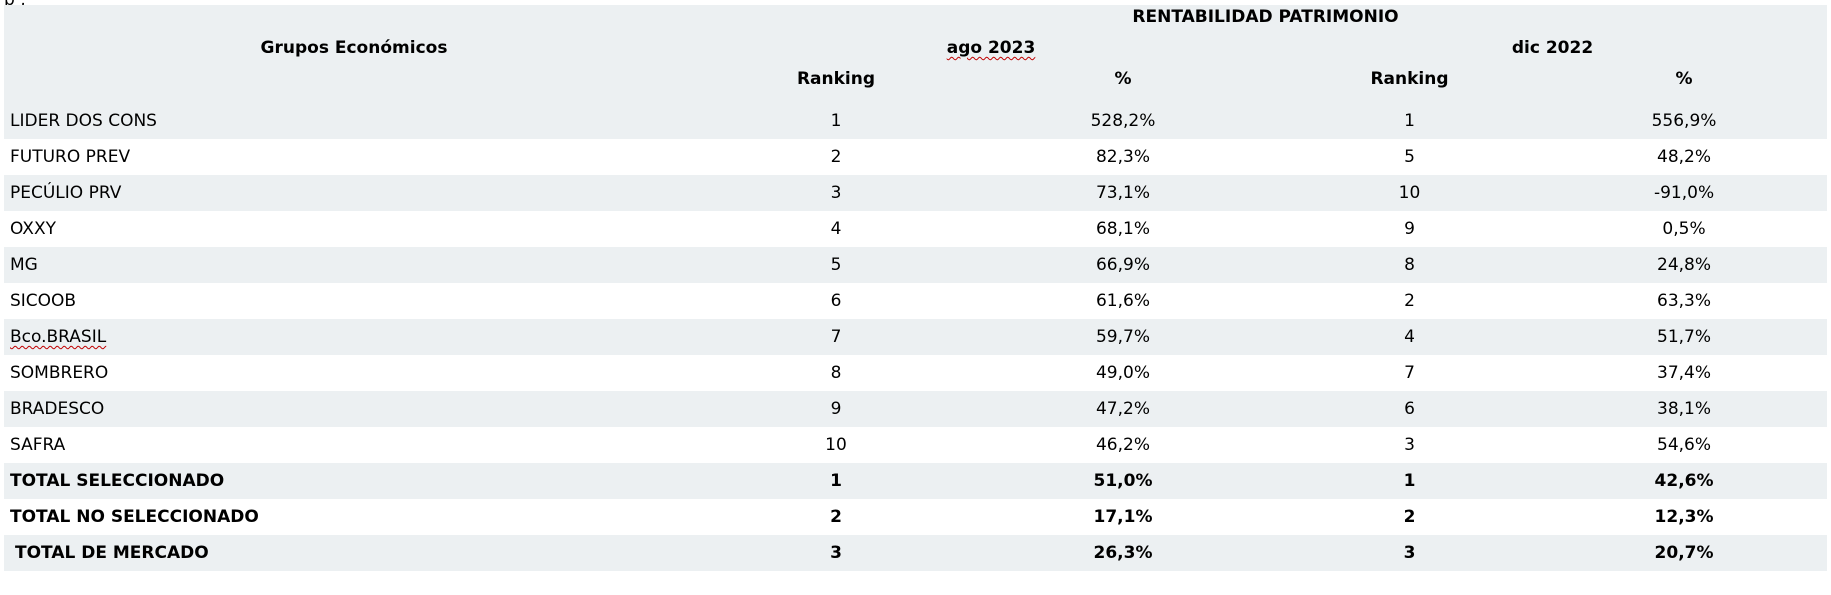 The height and width of the screenshot is (595, 1831). Describe the element at coordinates (15, 4) in the screenshot. I see `clipped-text-fragment: p ,` at that location.